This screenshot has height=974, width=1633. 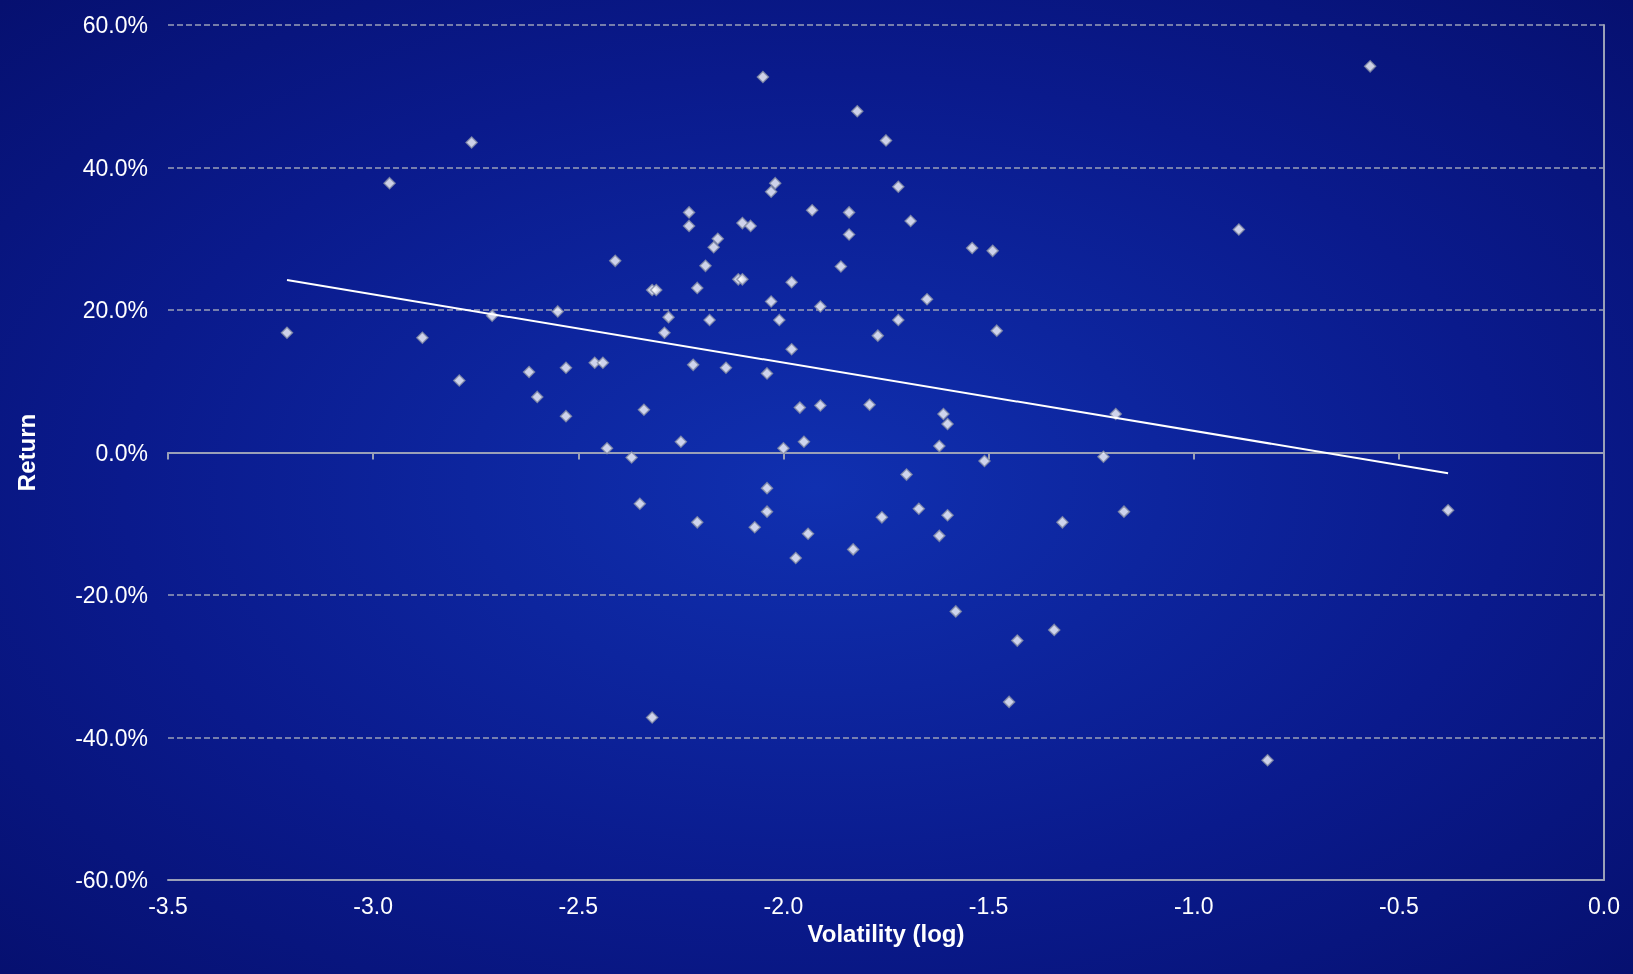 I want to click on x-tick-label: -3.0, so click(x=373, y=905).